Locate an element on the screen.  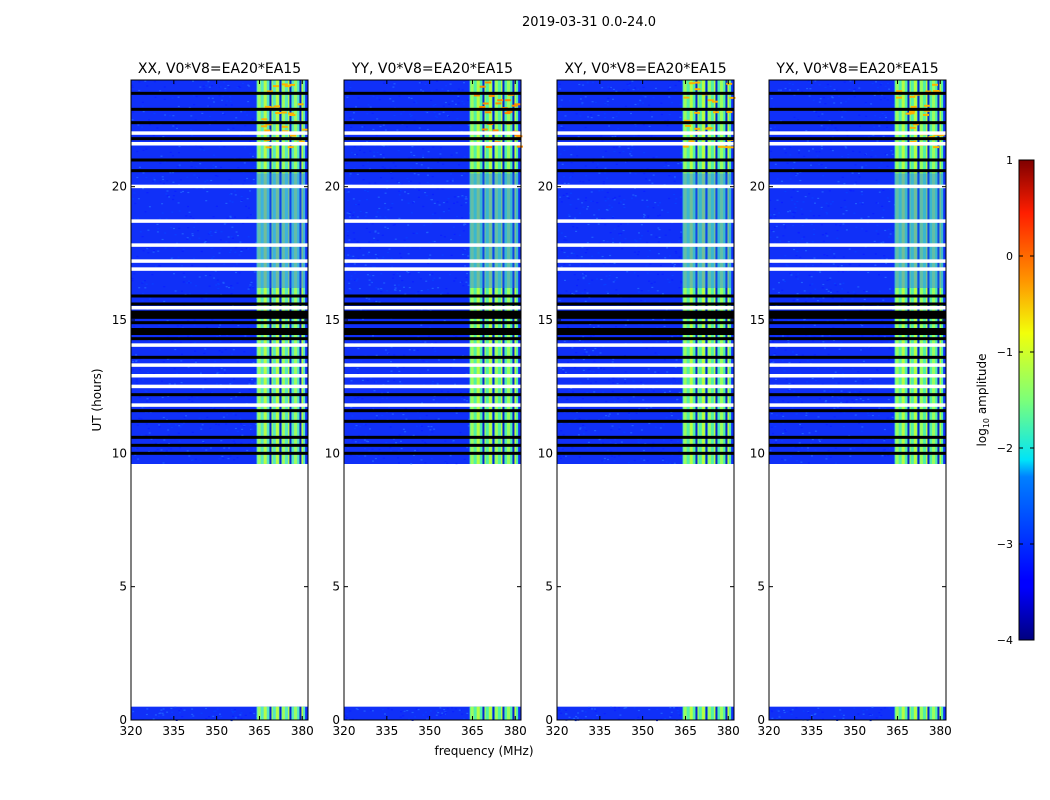
gap-row is located at coordinates (432, 186).